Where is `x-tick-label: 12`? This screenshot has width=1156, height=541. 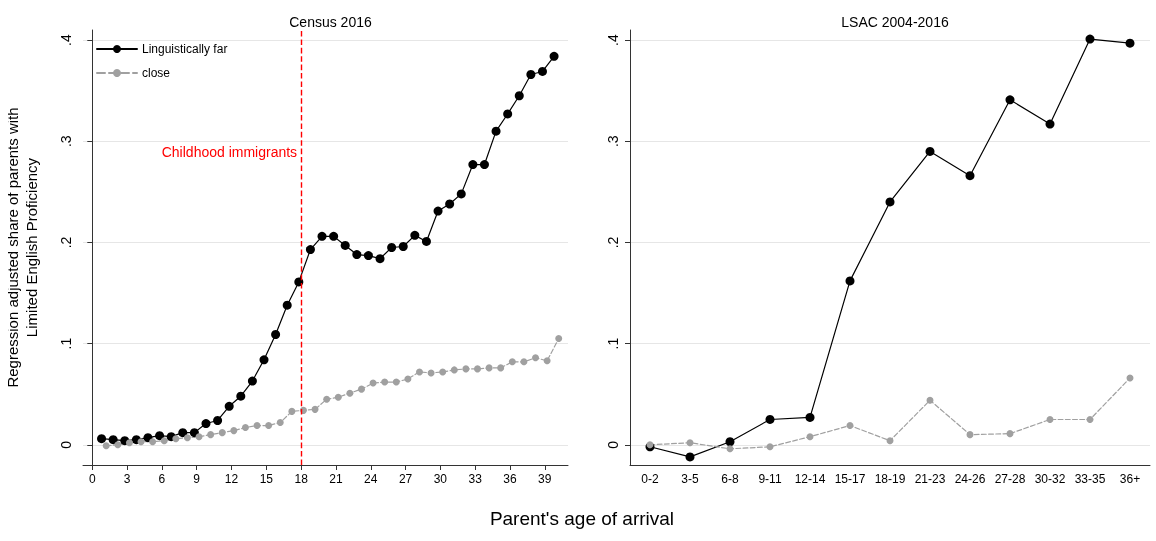 x-tick-label: 12 is located at coordinates (231, 479).